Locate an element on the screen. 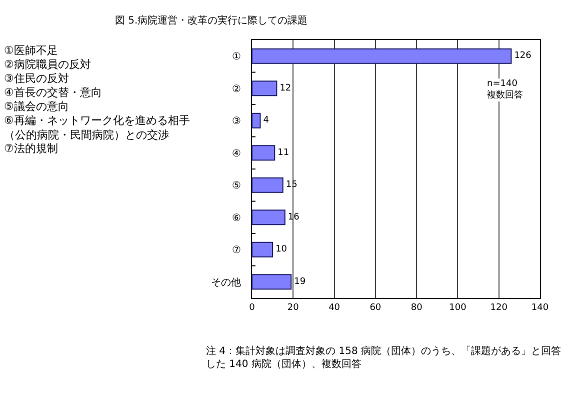  data-label: 12 is located at coordinates (286, 88).